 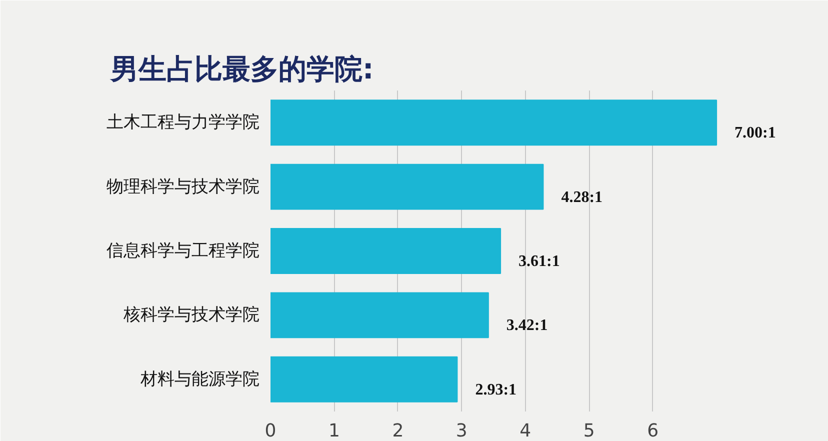 What do you see at coordinates (183, 122) in the screenshot?
I see `y-tick-label: 土木工程与力学学院` at bounding box center [183, 122].